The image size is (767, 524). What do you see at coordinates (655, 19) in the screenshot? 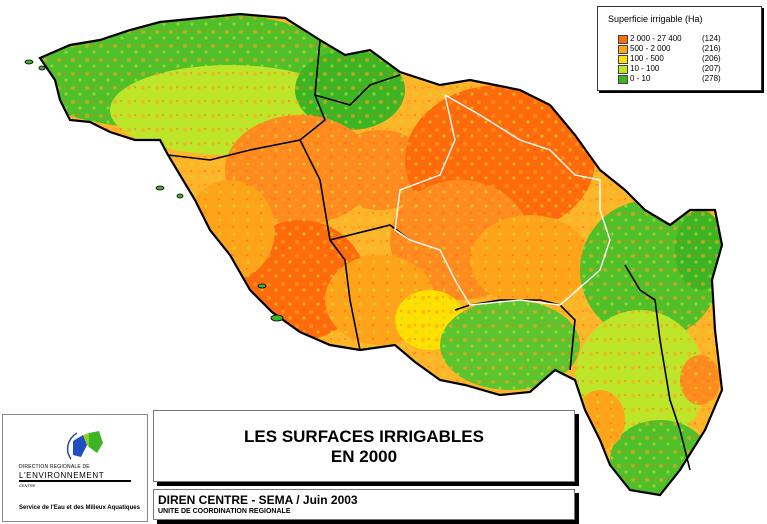
I see `legend-title: Superficie irrigable (Ha)` at bounding box center [655, 19].